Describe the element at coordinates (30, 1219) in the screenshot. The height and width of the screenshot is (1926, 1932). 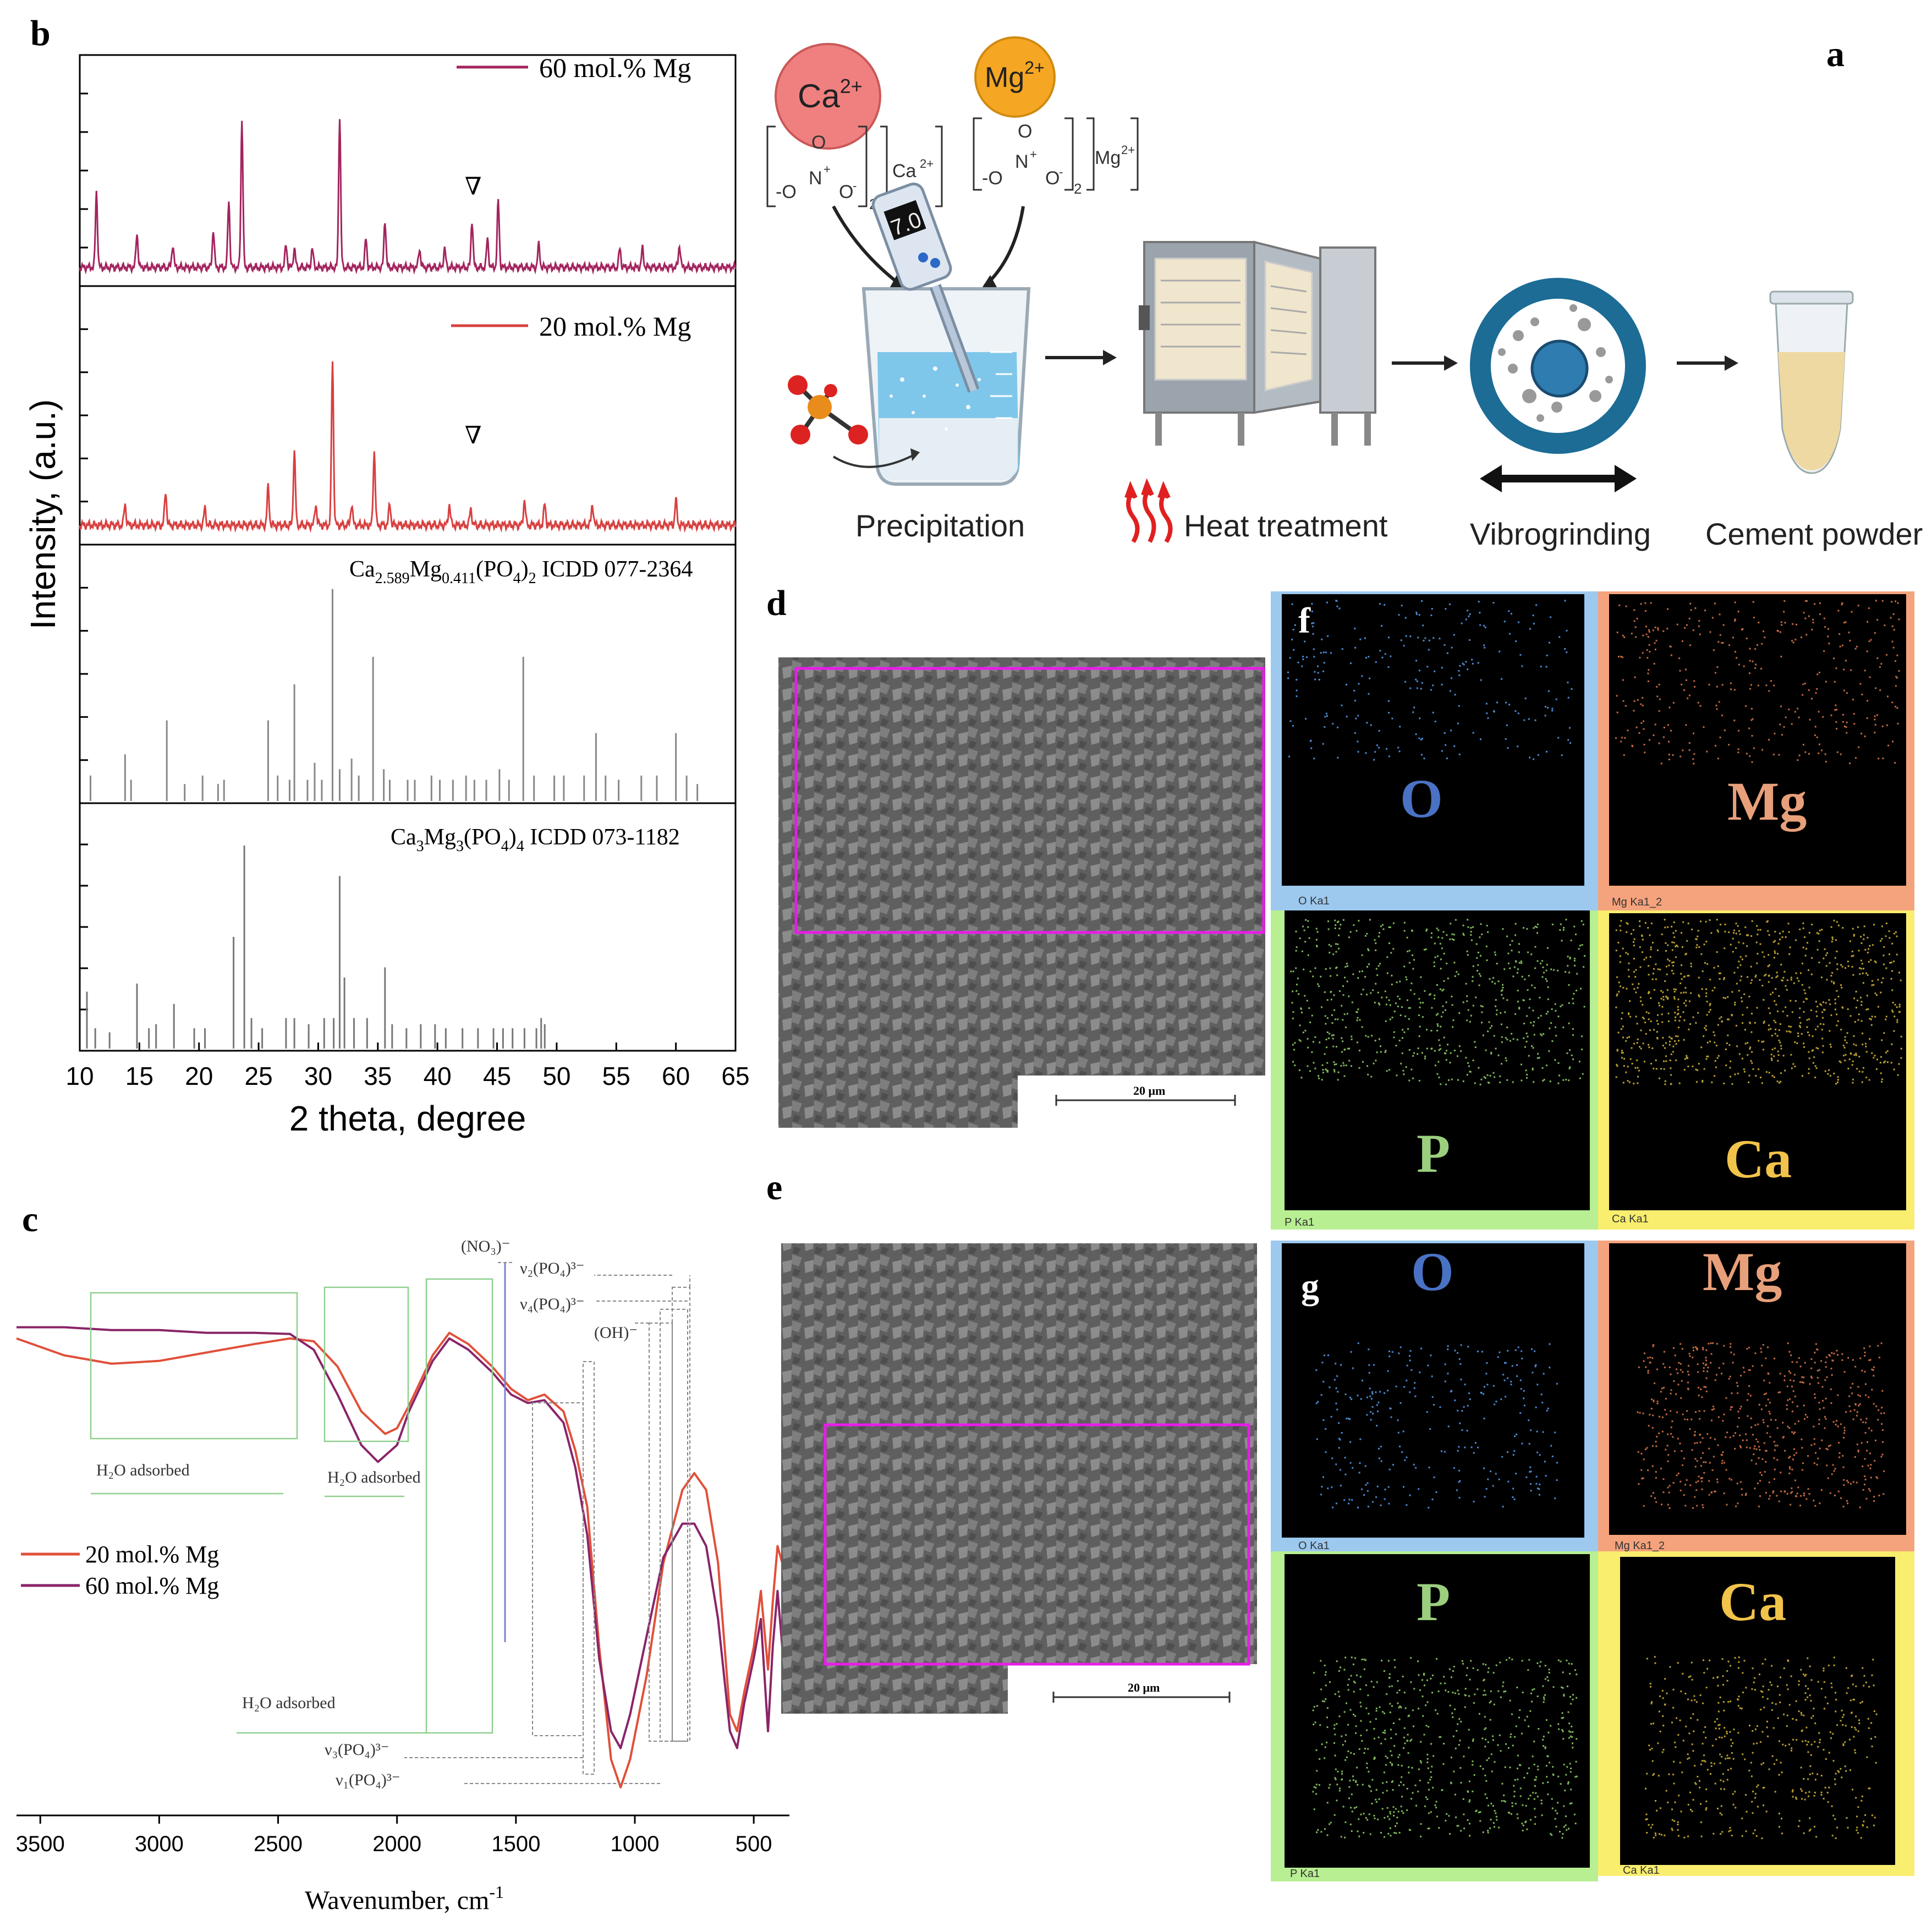
I see `panel-label-c: c` at that location.